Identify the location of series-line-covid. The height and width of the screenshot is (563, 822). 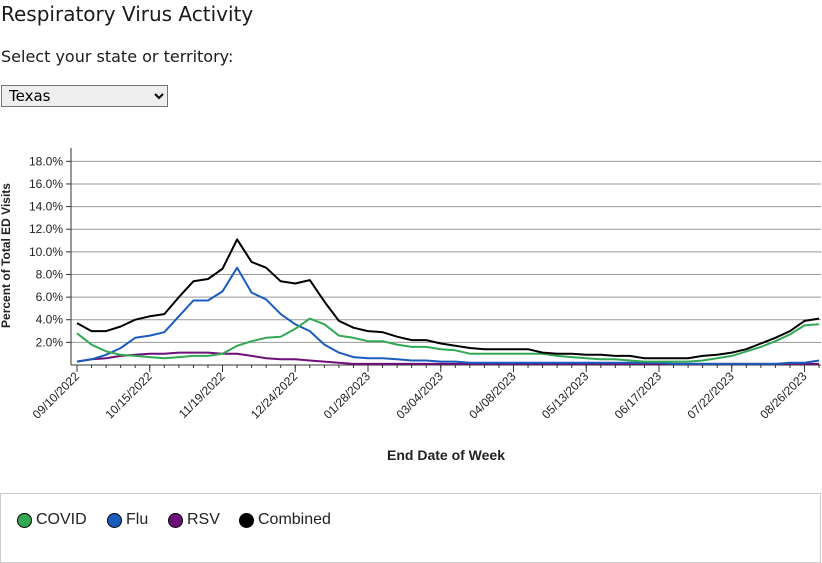
(448, 340).